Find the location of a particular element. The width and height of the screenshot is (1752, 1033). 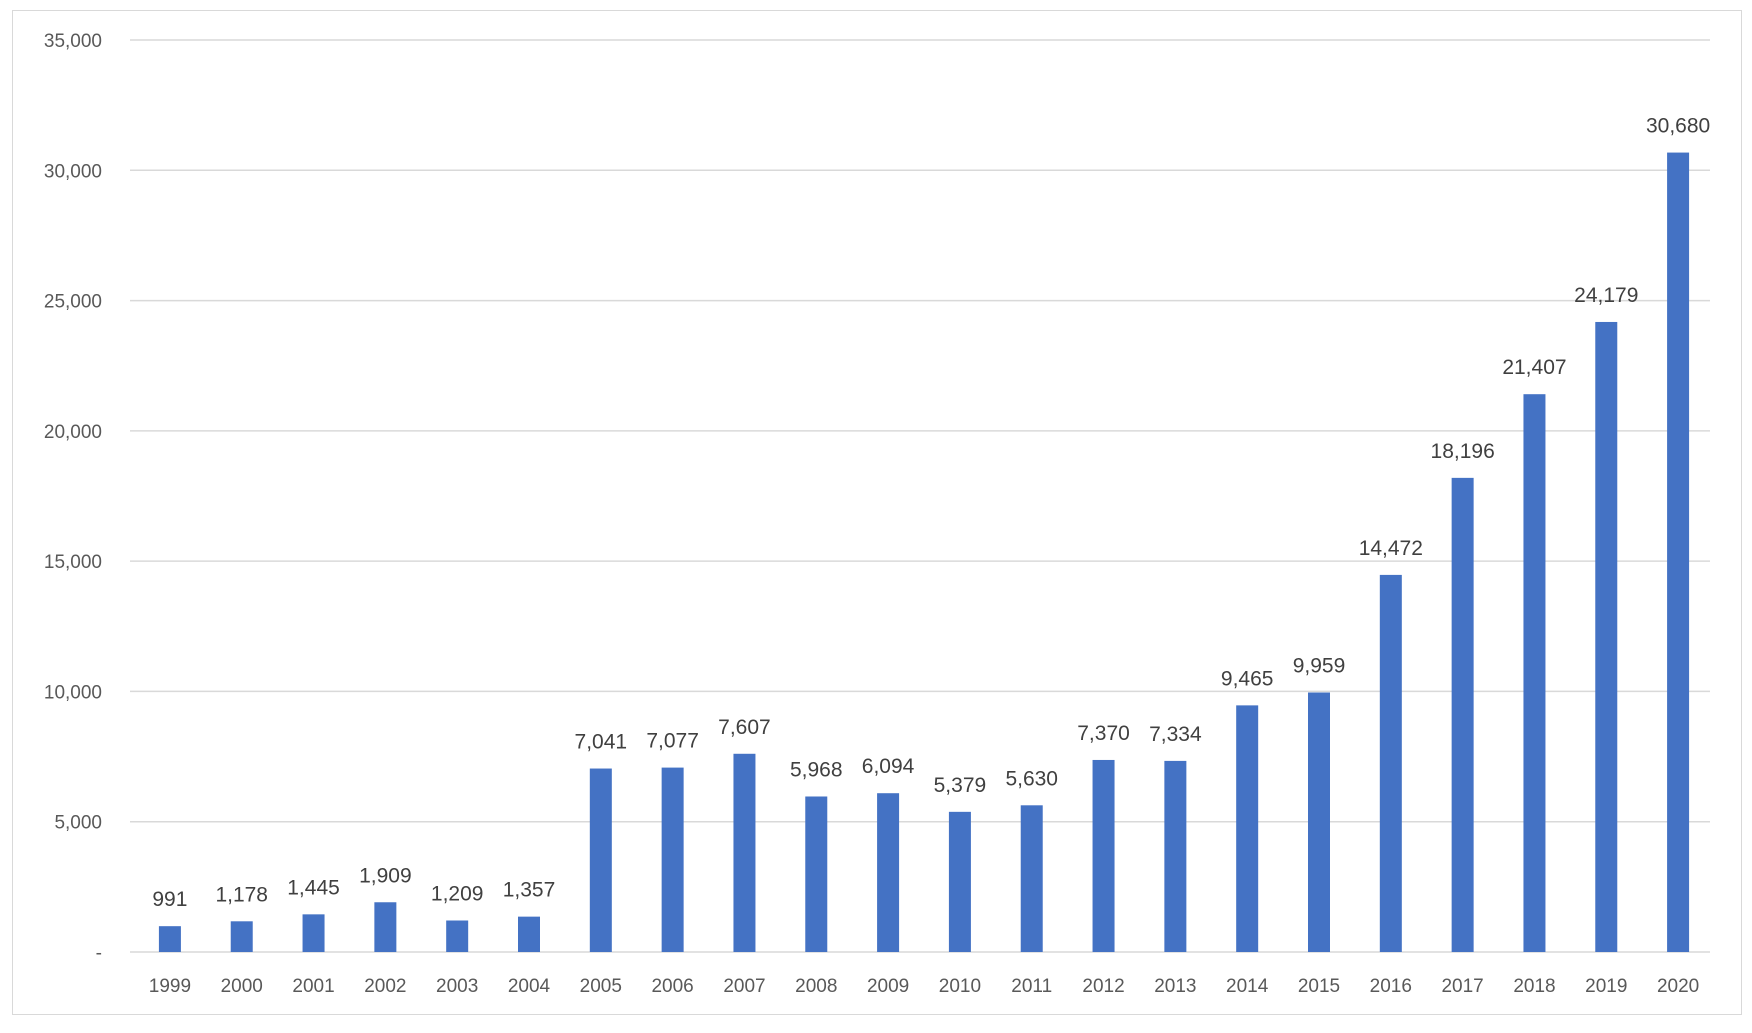

x-tick-label: 2013 is located at coordinates (1175, 986).